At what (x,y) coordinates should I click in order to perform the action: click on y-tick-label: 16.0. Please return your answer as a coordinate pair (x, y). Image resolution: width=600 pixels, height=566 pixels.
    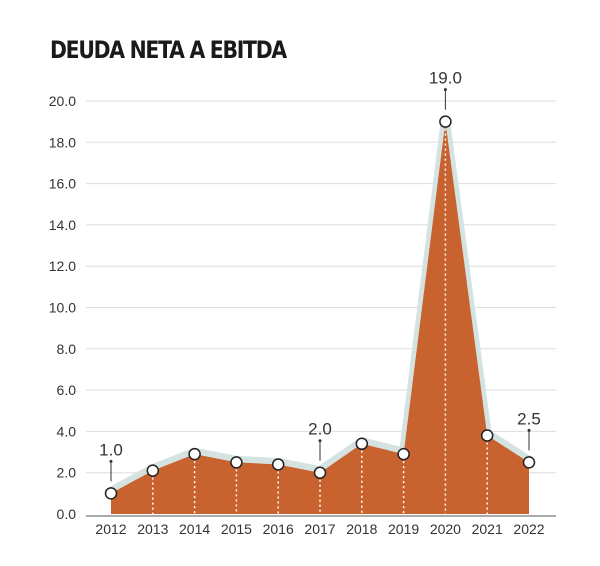
    Looking at the image, I should click on (62, 184).